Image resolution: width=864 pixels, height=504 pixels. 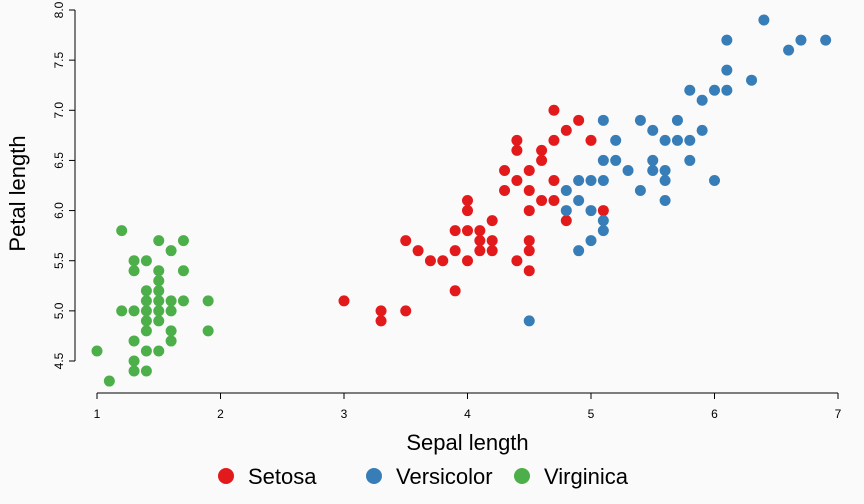 I want to click on y-ticks: 4.5 5.0 5.5 6.0 6.5 7.0 7.5 8.0, so click(x=63, y=185).